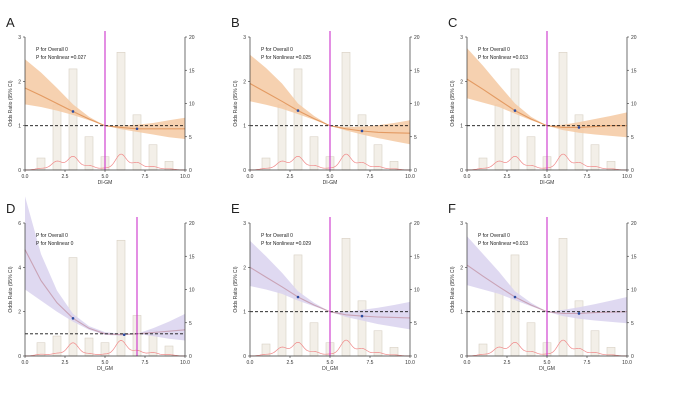 This screenshot has width=685, height=405. I want to click on panel-label: A, so click(10, 22).